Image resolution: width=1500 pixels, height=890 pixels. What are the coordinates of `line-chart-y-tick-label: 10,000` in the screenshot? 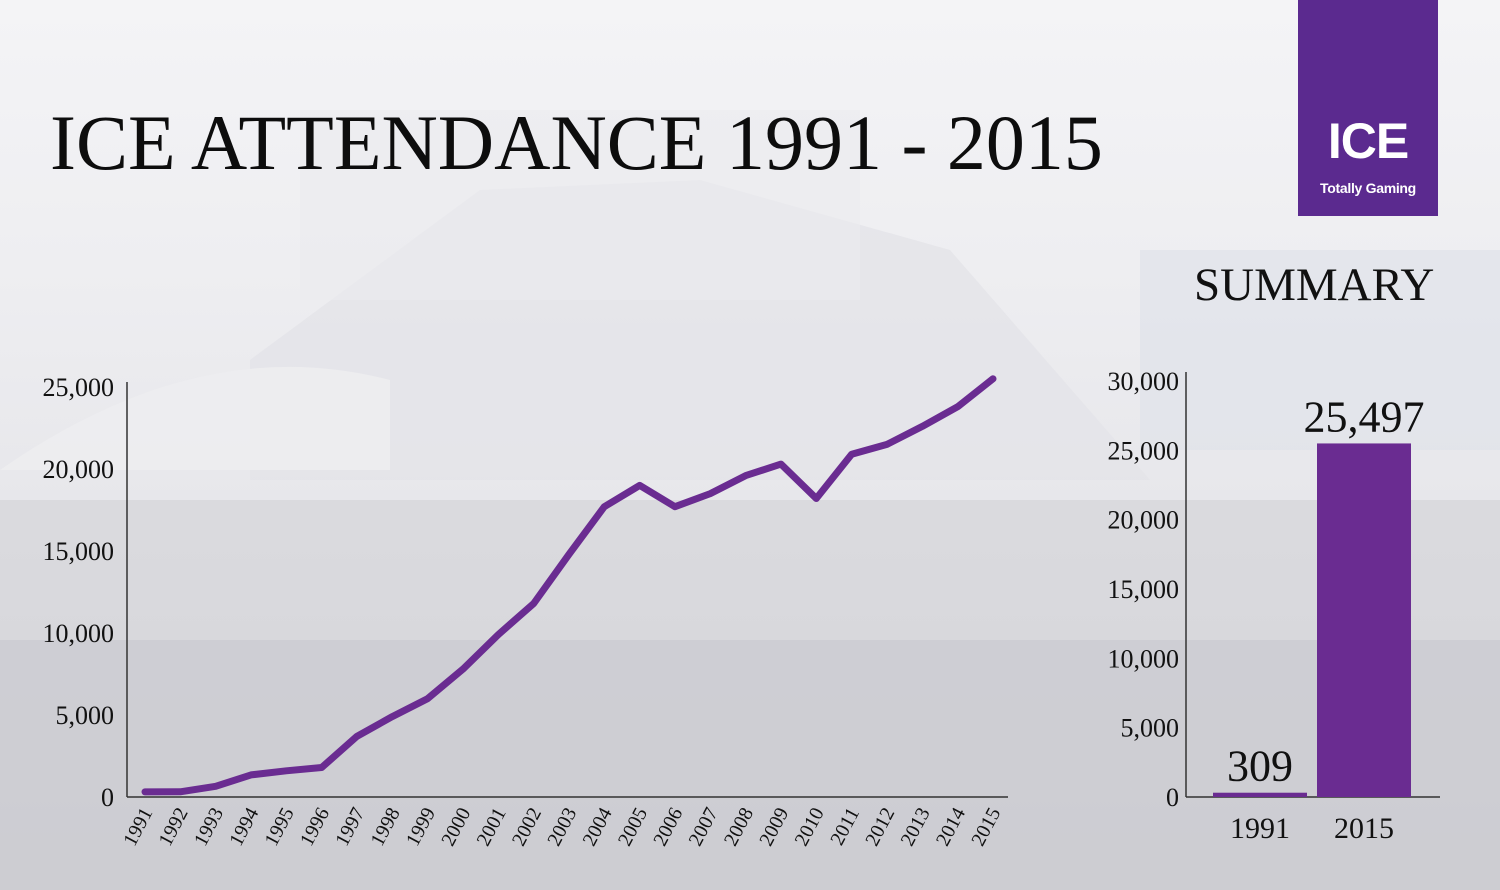 It's located at (79, 633).